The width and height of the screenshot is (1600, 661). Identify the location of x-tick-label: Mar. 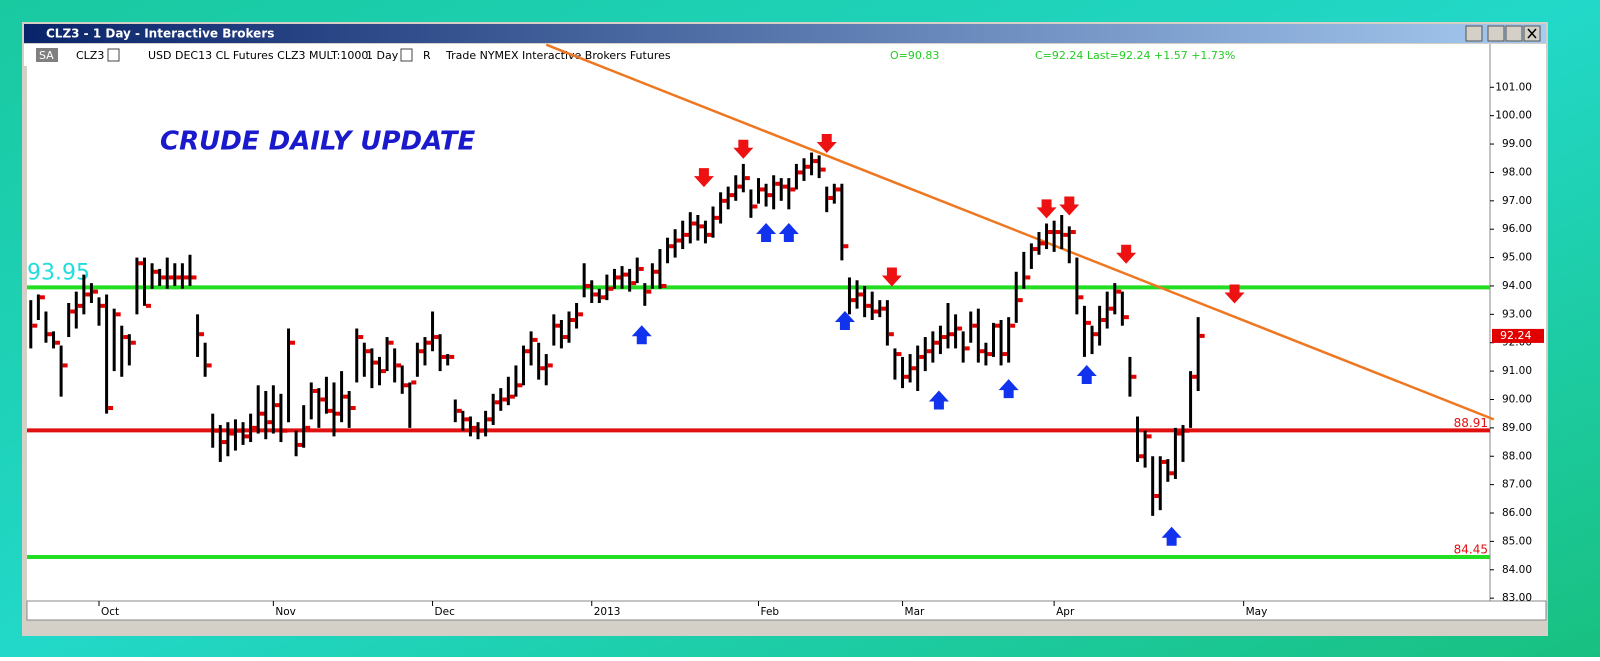
(915, 612).